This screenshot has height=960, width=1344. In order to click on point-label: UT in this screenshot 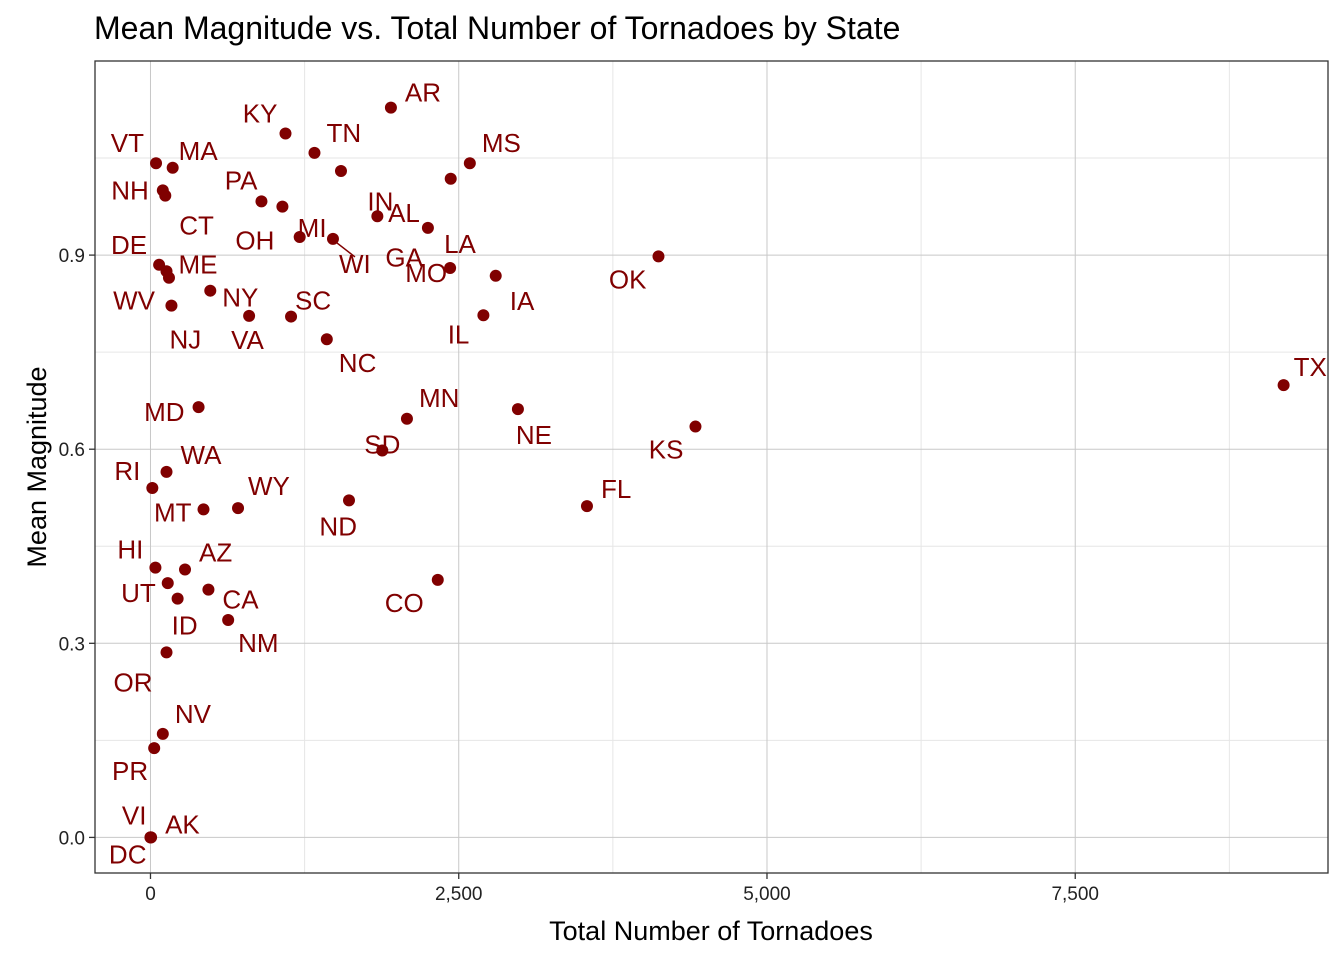, I will do `click(138, 593)`.